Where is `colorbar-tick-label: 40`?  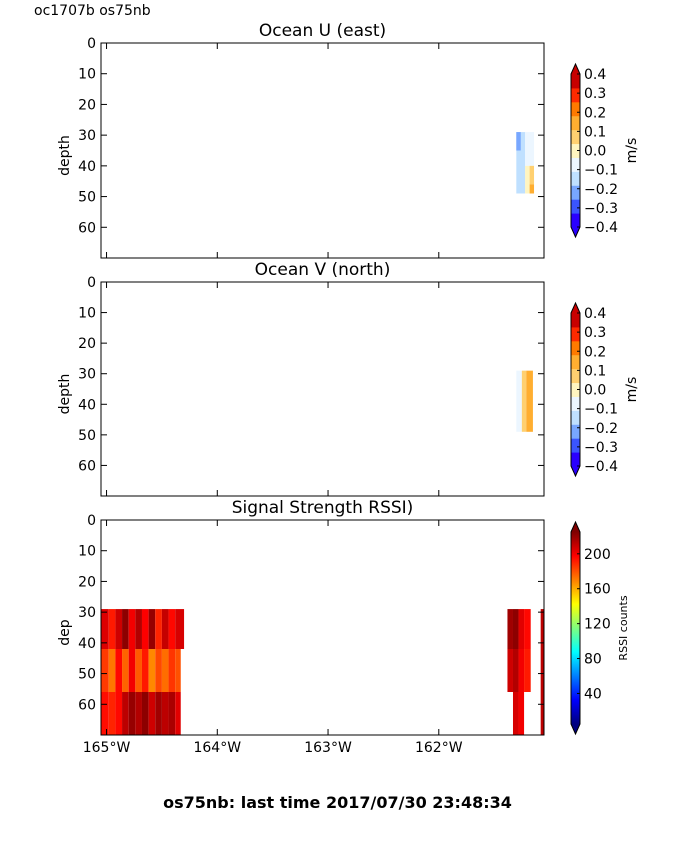 colorbar-tick-label: 40 is located at coordinates (593, 694).